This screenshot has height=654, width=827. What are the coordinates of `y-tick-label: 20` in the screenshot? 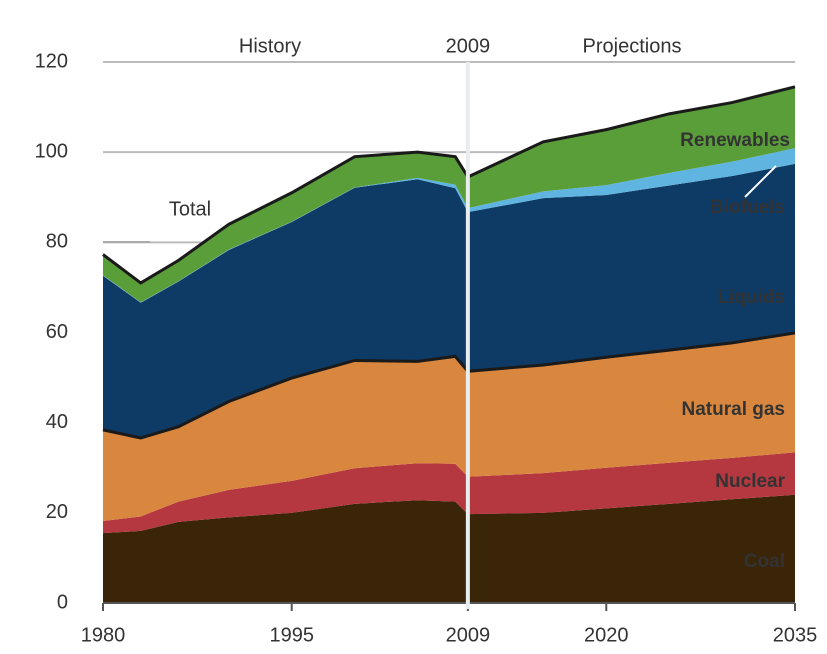 It's located at (57, 512).